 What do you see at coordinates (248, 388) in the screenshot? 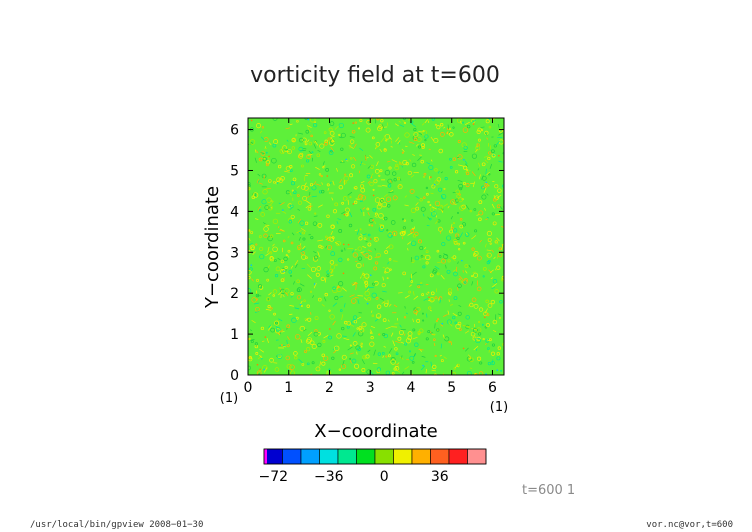
I see `x-tick-label: 0` at bounding box center [248, 388].